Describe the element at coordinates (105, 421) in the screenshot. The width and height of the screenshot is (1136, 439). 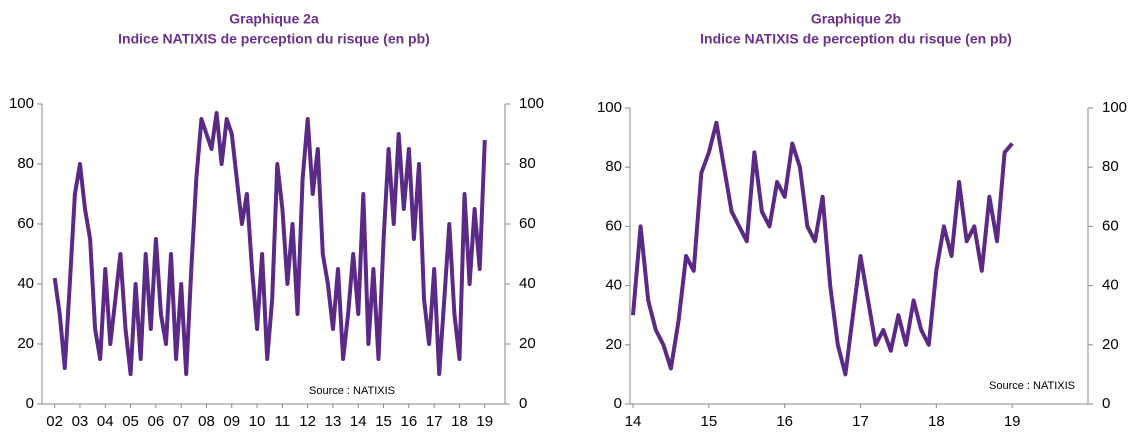
I see `x-tick-label: 04` at that location.